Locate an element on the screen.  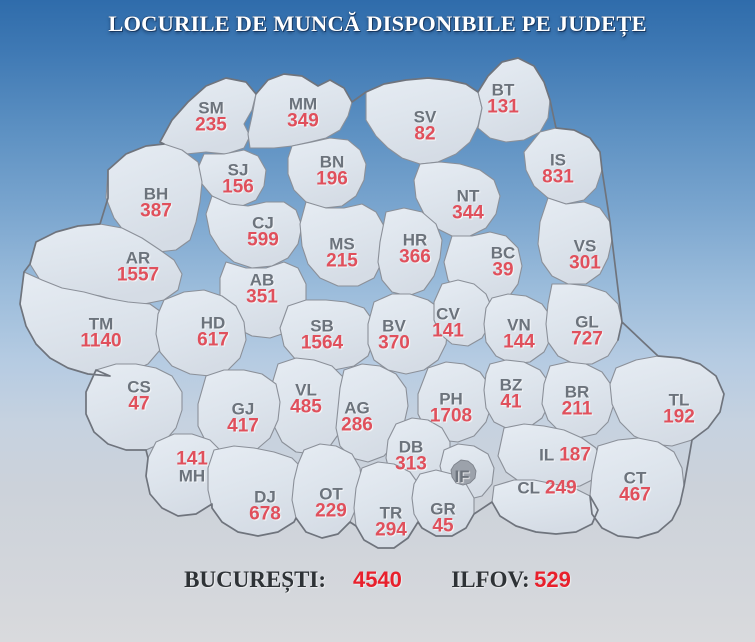
county-shape-ct is located at coordinates (637, 488).